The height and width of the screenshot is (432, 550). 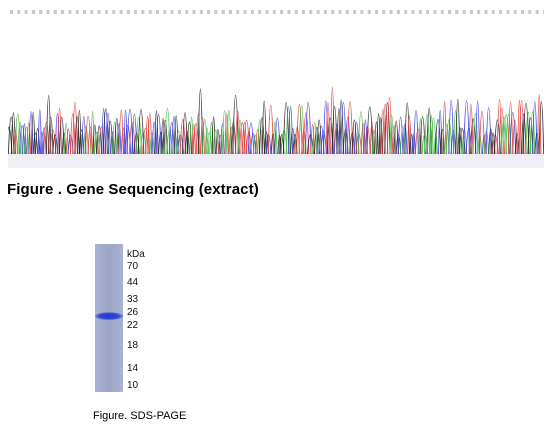 What do you see at coordinates (133, 312) in the screenshot?
I see `marker-label-26: 26` at bounding box center [133, 312].